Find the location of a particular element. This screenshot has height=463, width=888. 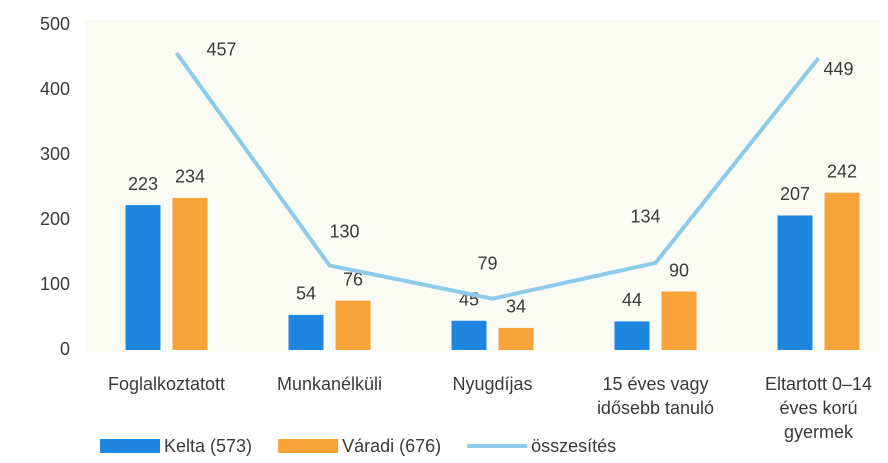

x-tick-label-line: 15 éves vagy is located at coordinates (655, 384).